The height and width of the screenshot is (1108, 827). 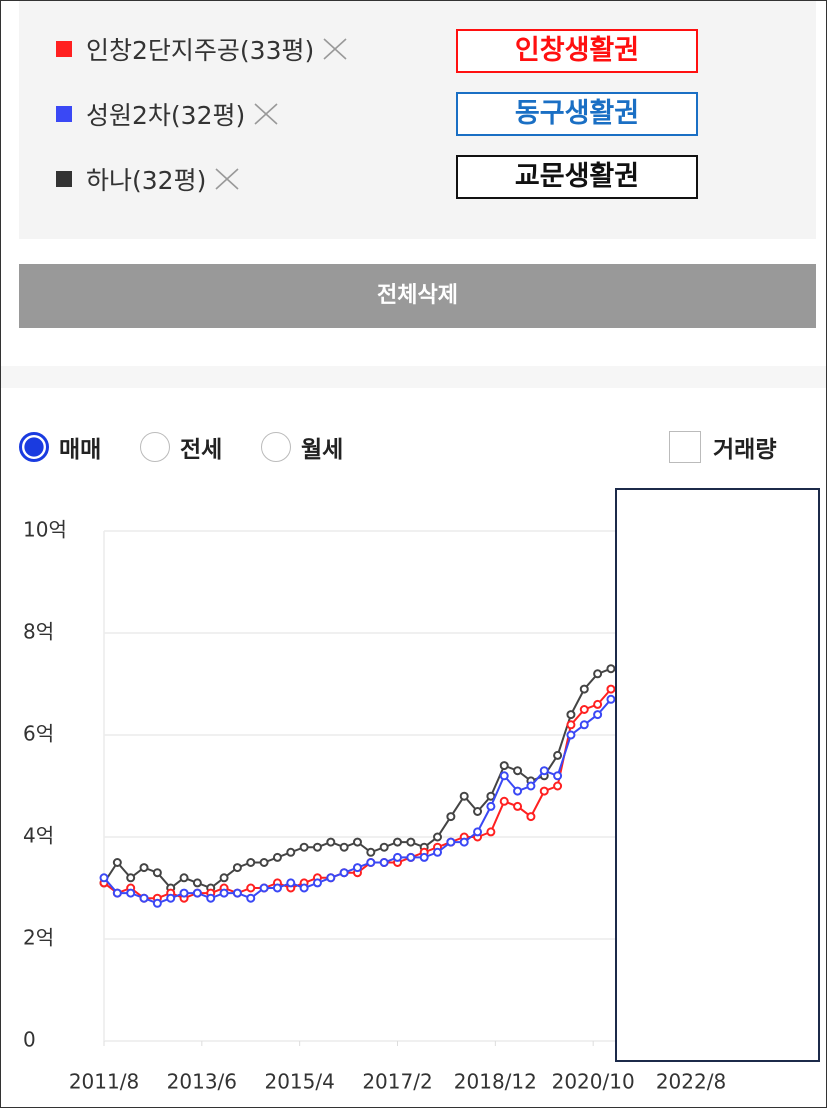 I want to click on legend-item: 인창2단지주공(33평), so click(x=203, y=49).